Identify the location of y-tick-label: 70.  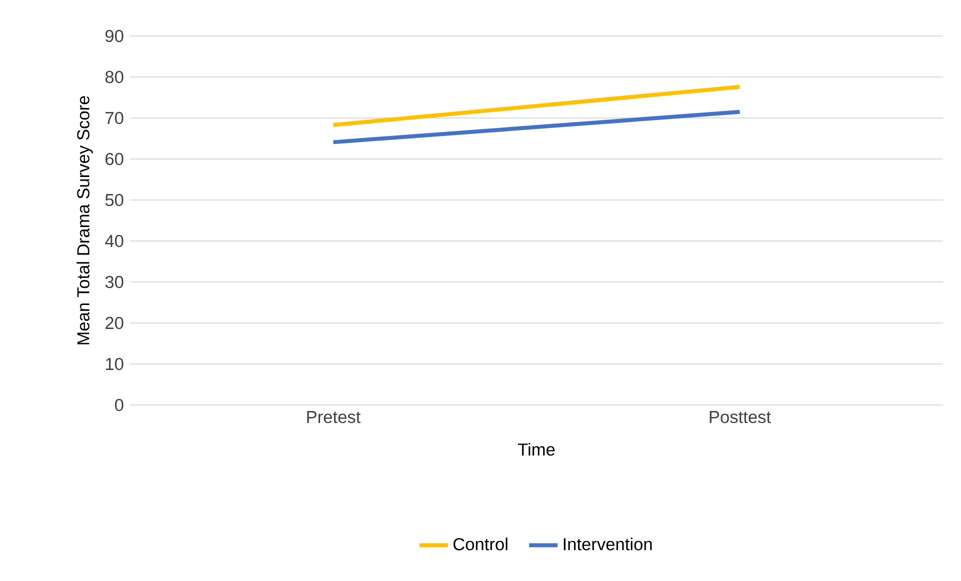
(115, 118).